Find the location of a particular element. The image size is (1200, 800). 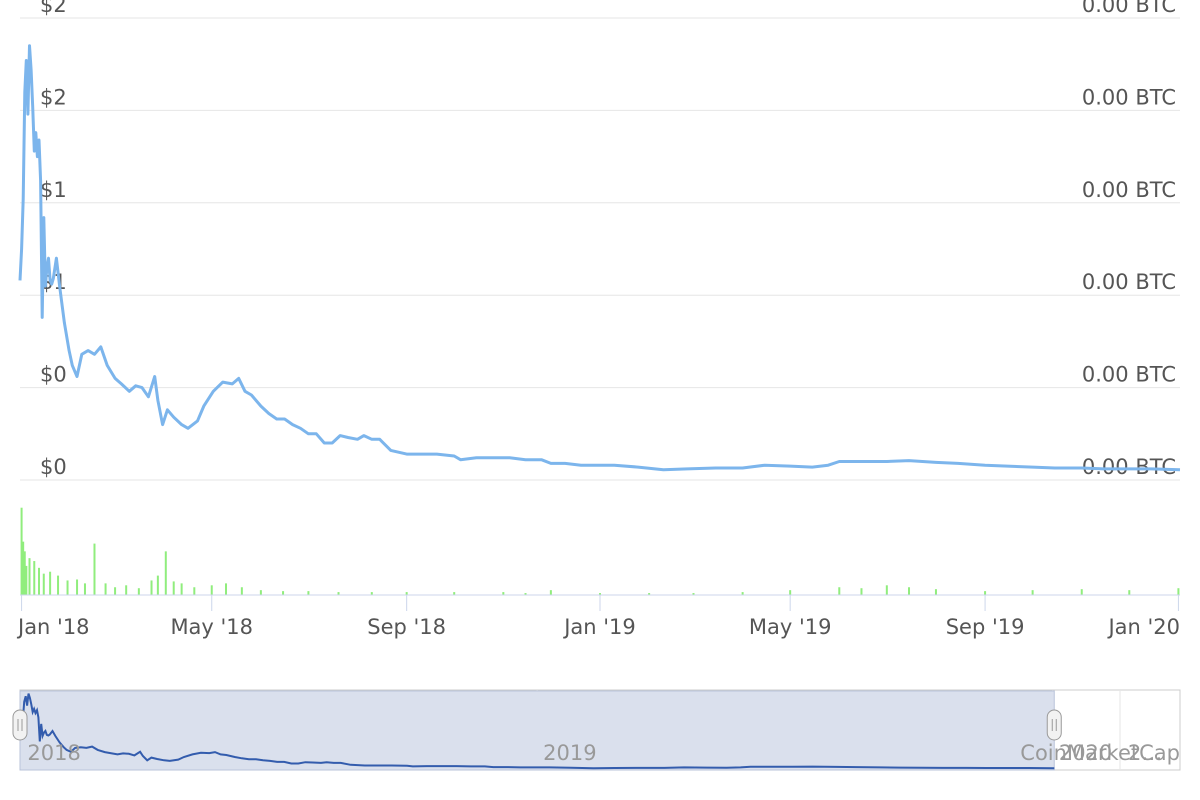

navigator-handle-right is located at coordinates (1054, 725).